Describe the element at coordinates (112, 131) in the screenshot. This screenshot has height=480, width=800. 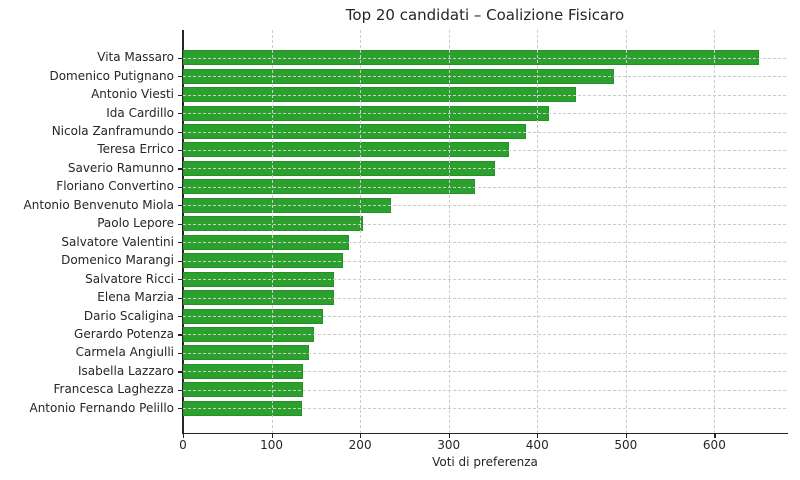
I see `y-tick-label: Nicola Zanframundo` at that location.